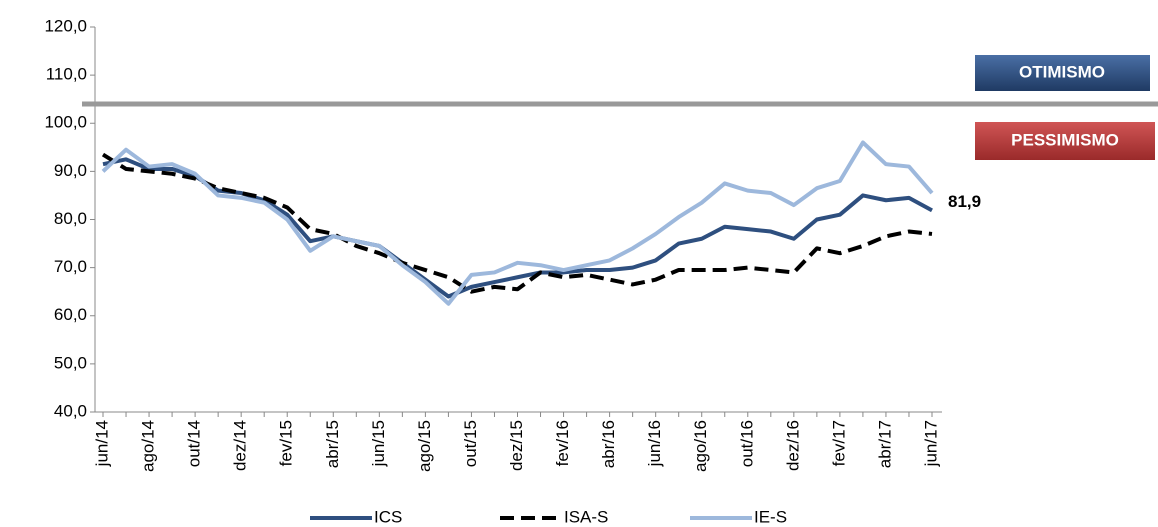 This screenshot has height=527, width=1158. Describe the element at coordinates (70, 410) in the screenshot. I see `y-tick-label: 40,0` at that location.